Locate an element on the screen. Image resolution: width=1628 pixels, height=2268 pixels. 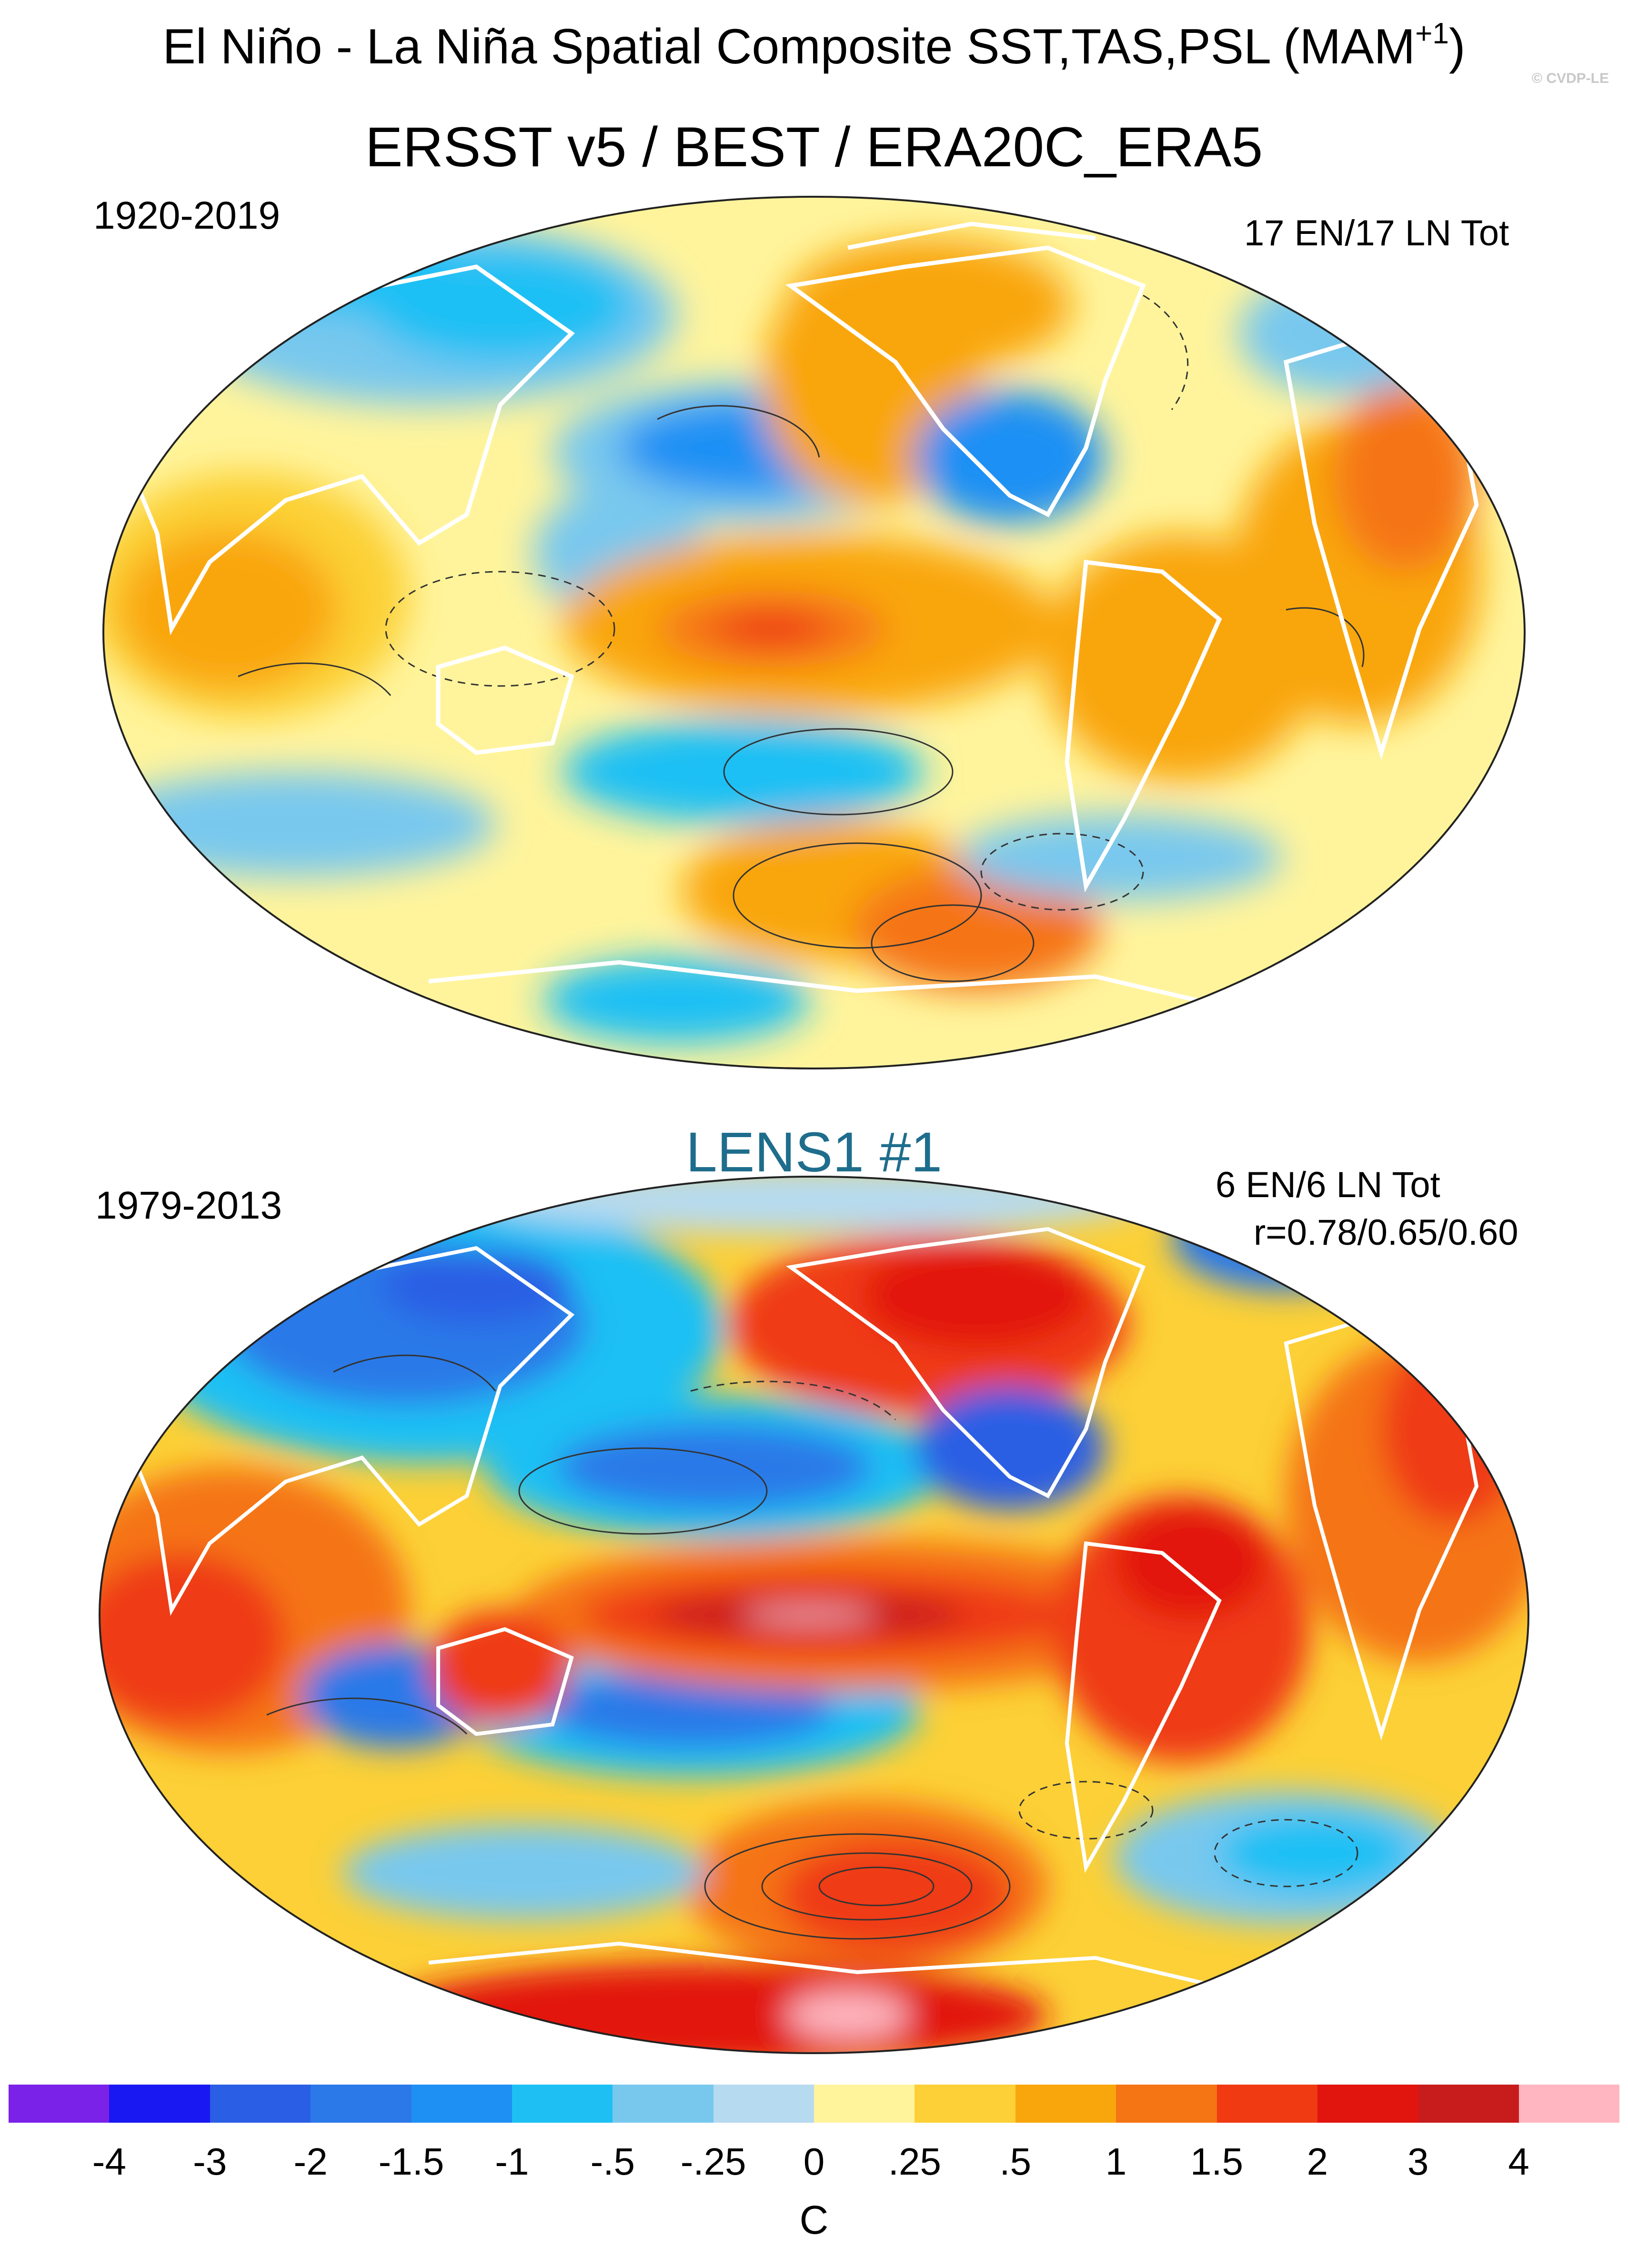
colorbar-tick-label: -1.5 is located at coordinates (411, 2161).